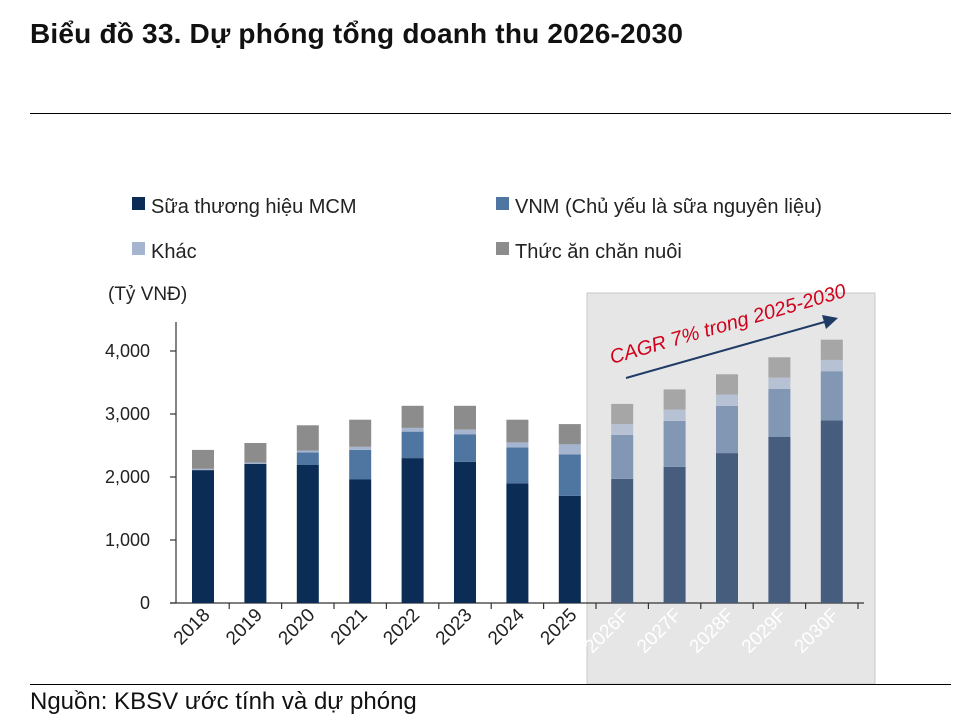 This screenshot has height=728, width=973. I want to click on cagr-arrow-line, so click(727, 349).